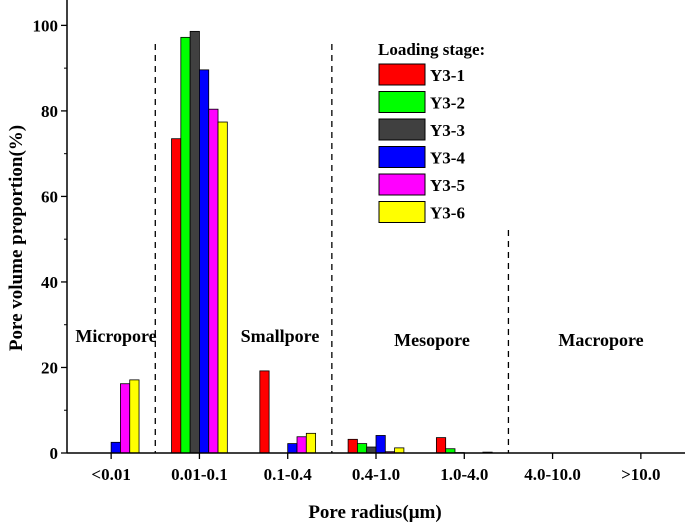 The width and height of the screenshot is (685, 527). I want to click on legend-label-y3-1: Y3-1, so click(447, 75).